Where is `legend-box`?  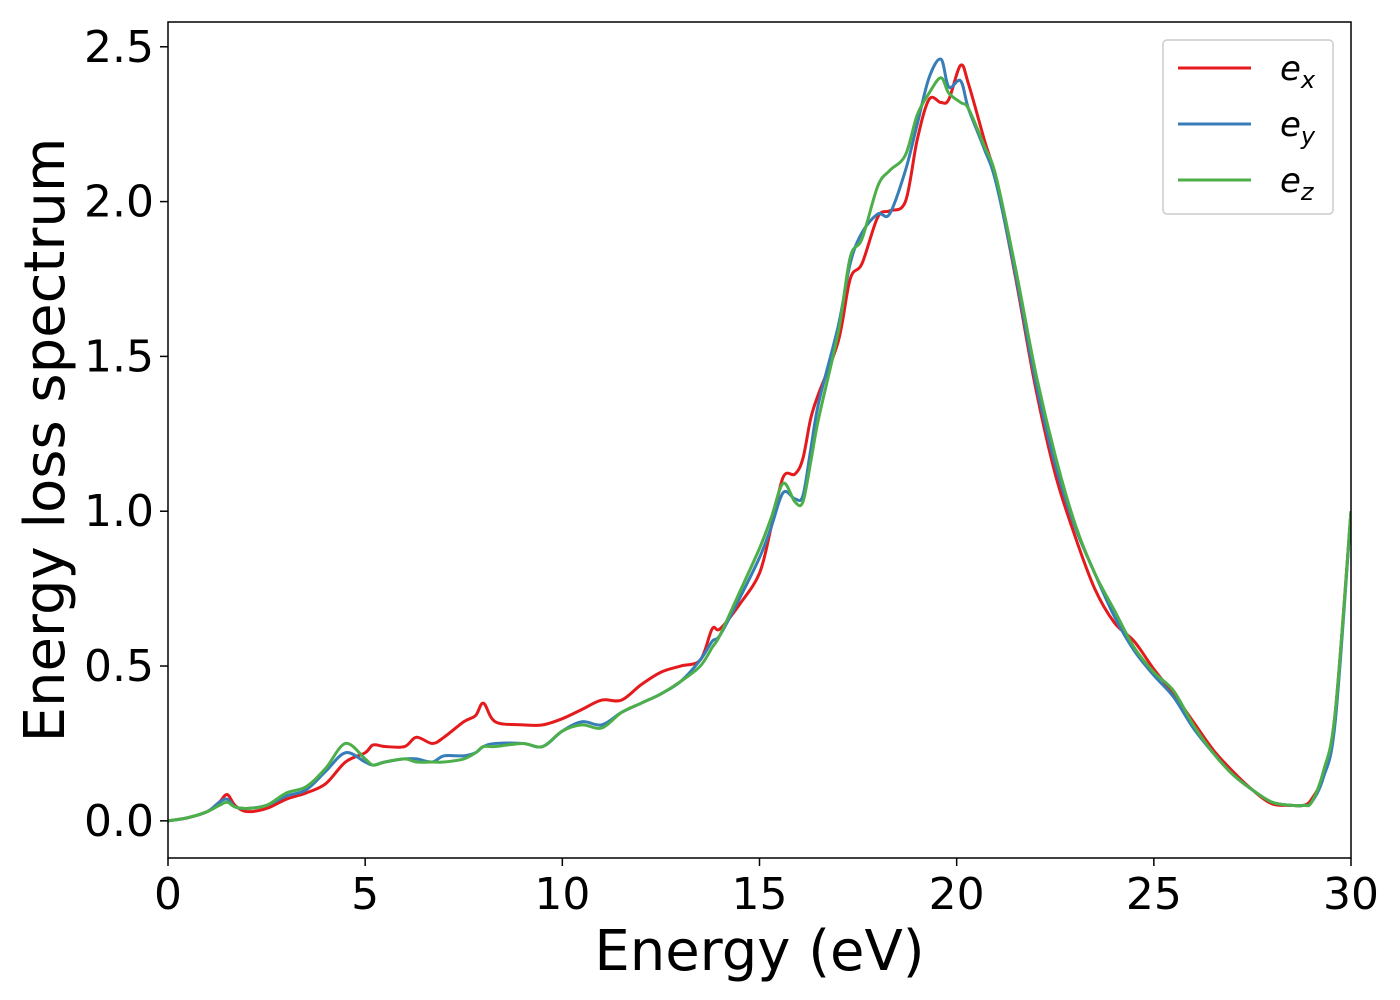
legend-box is located at coordinates (1248, 127).